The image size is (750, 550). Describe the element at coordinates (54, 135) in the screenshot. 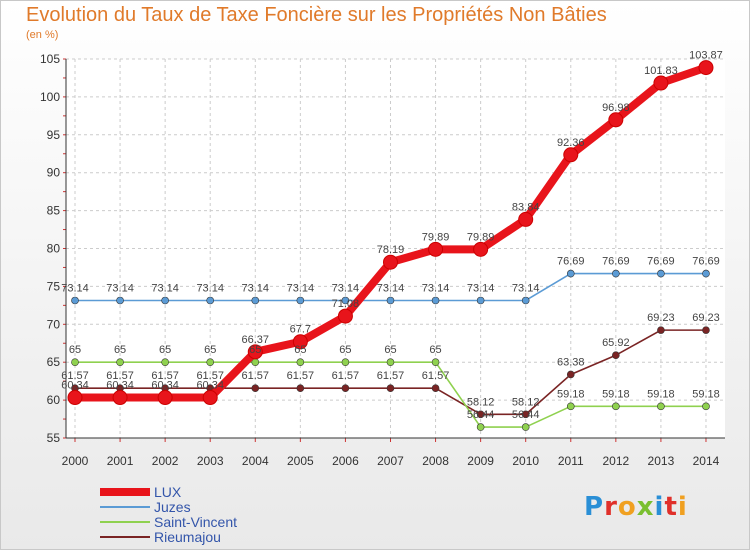

I see `y-tick-label: 95` at that location.